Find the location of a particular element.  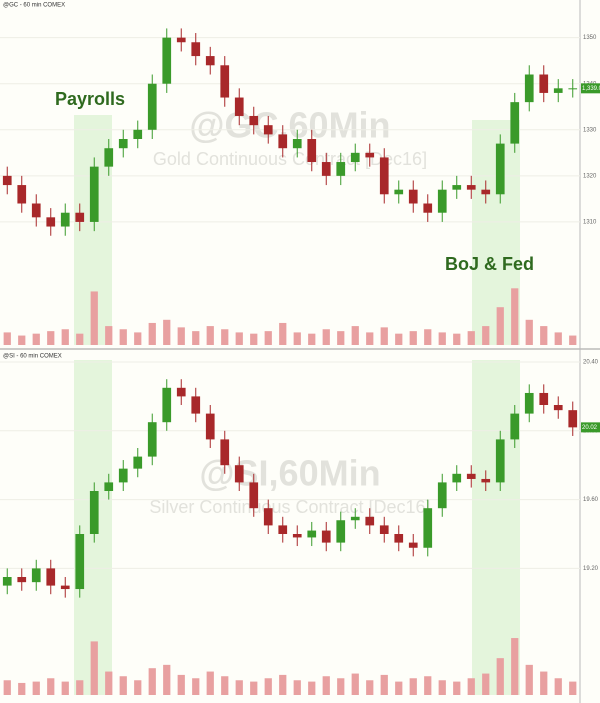

watermark-title: @SI,60Min is located at coordinates (289, 473).